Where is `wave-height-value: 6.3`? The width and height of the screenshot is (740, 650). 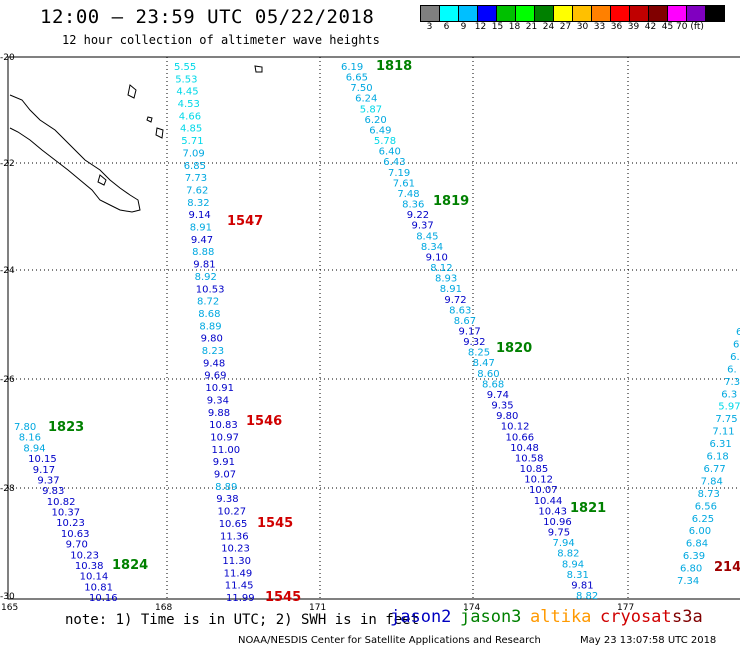 wave-height-value: 6.3 is located at coordinates (729, 394).